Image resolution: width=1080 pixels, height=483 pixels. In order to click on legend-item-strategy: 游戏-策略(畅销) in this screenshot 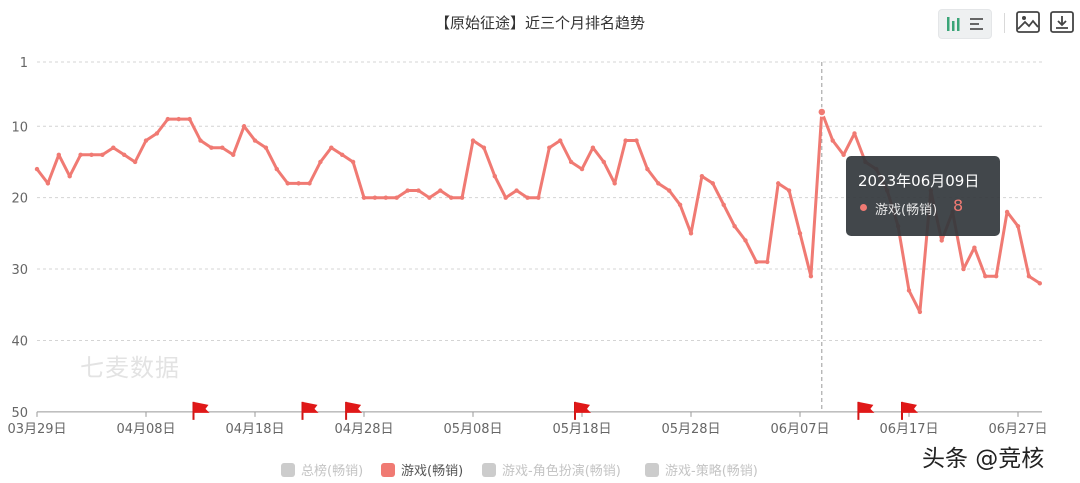, I will do `click(701, 469)`.